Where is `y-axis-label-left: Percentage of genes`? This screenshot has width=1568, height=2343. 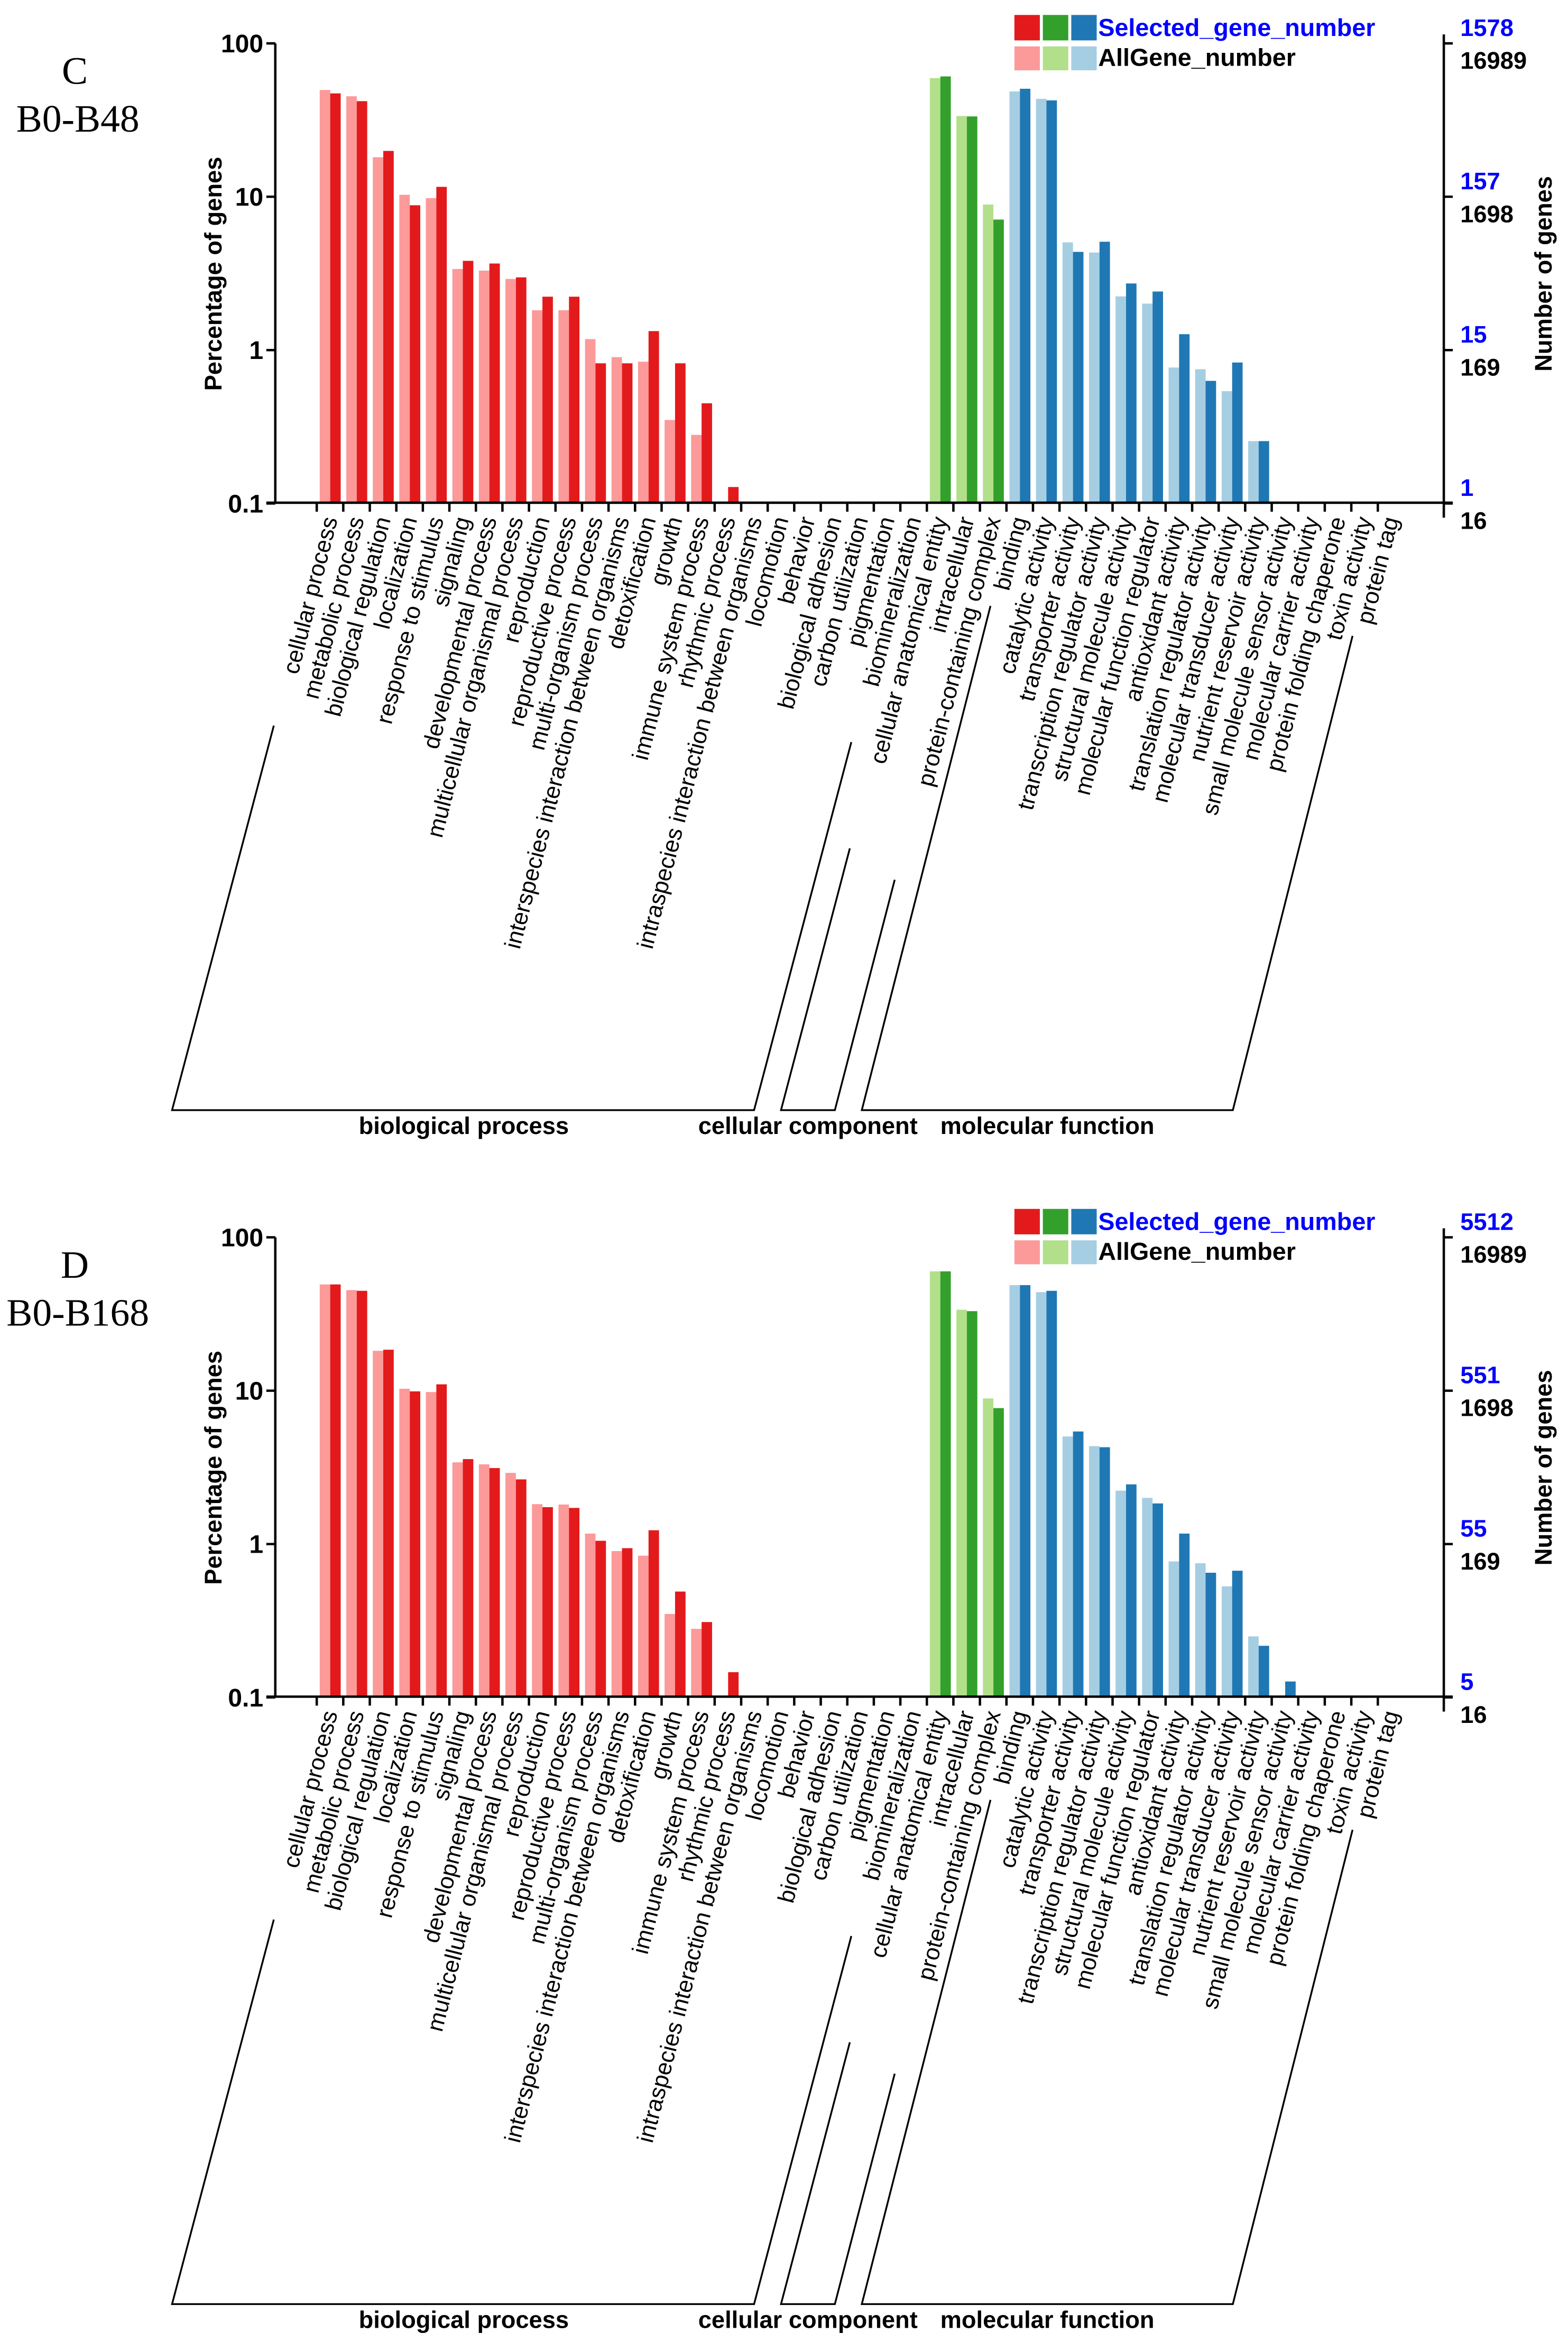
y-axis-label-left: Percentage of genes is located at coordinates (213, 1468).